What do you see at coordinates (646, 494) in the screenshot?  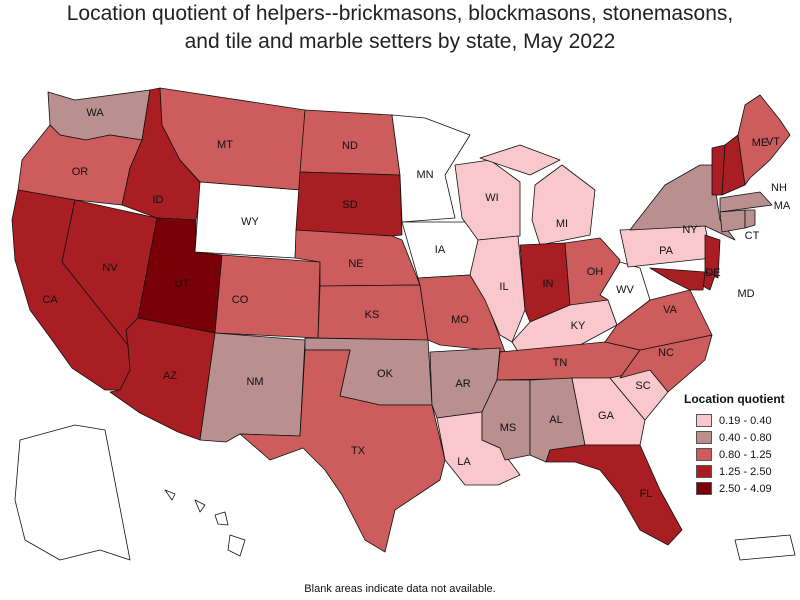 I see `state-label-fl: FL` at bounding box center [646, 494].